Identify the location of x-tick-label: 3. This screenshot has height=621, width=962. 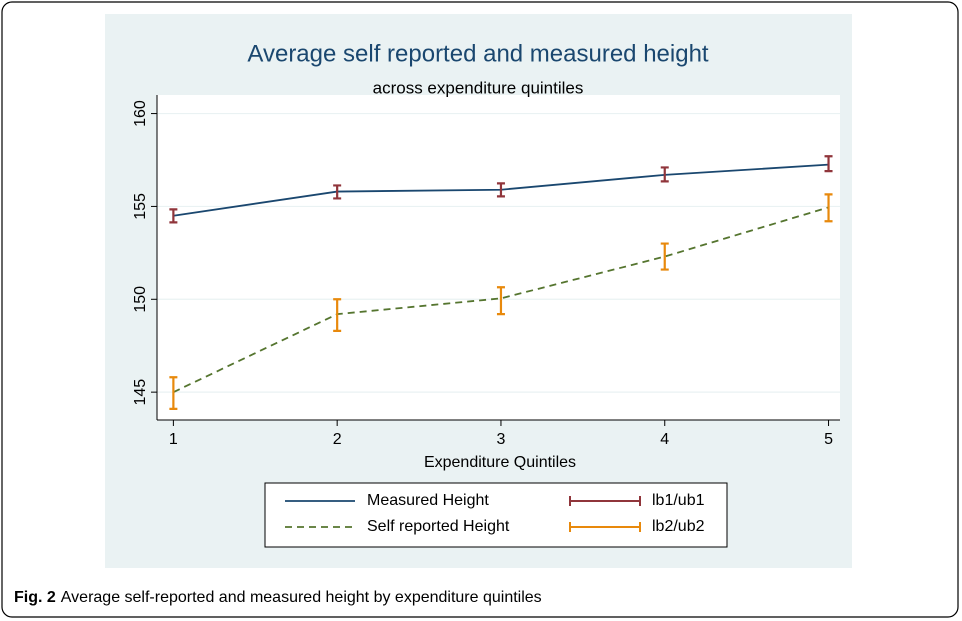
(501, 439).